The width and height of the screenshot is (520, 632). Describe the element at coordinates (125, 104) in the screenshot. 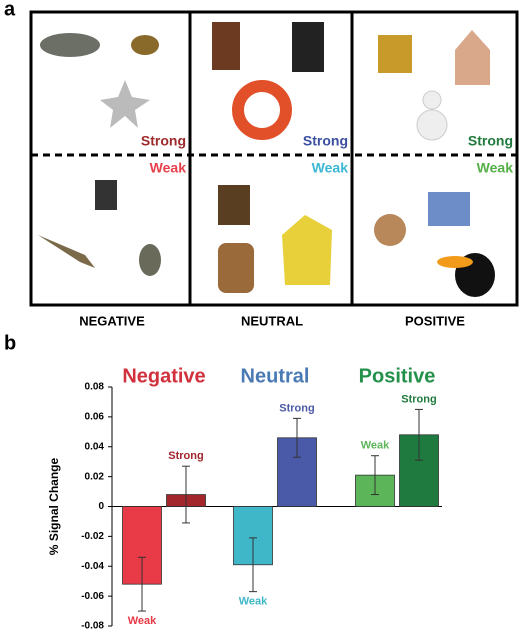

I see `shuriken` at that location.